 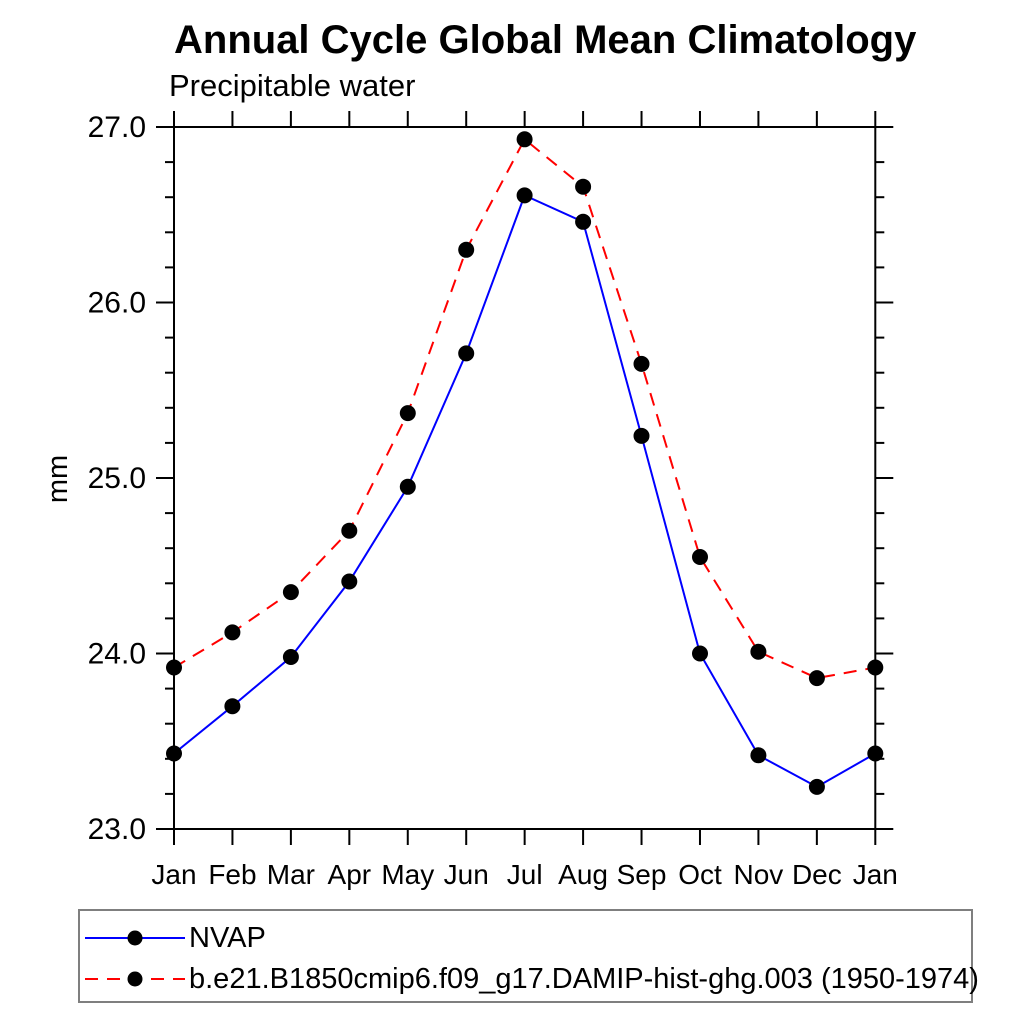 What do you see at coordinates (117, 829) in the screenshot?
I see `y-tick-label: 23.0` at bounding box center [117, 829].